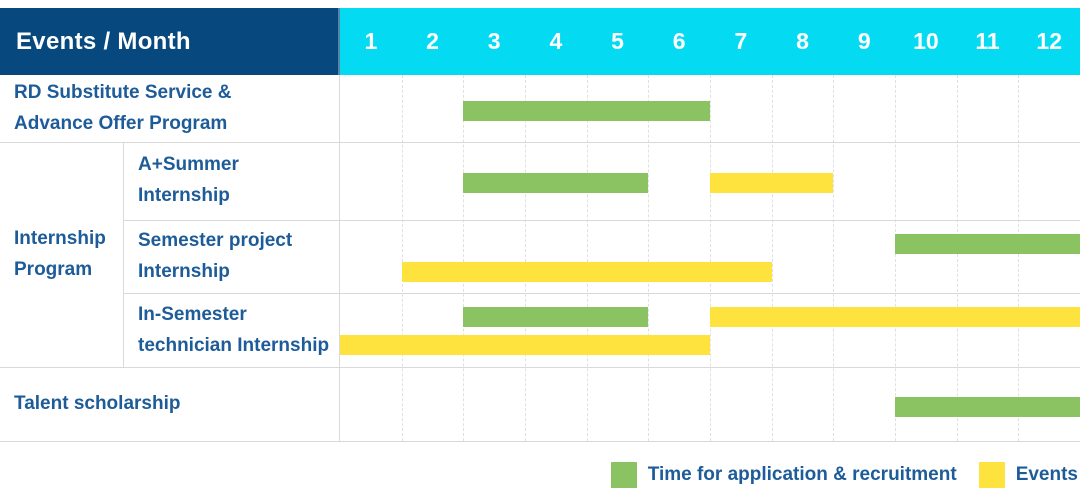  I want to click on row-a-summer: A+Summer Internship, so click(602, 181).